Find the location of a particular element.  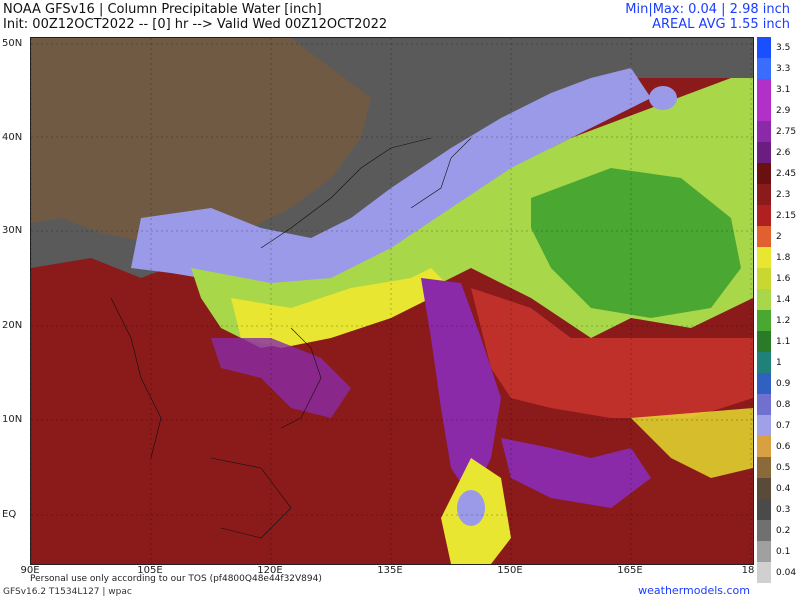

colorbar-tick-label: 0.04 is located at coordinates (786, 573).